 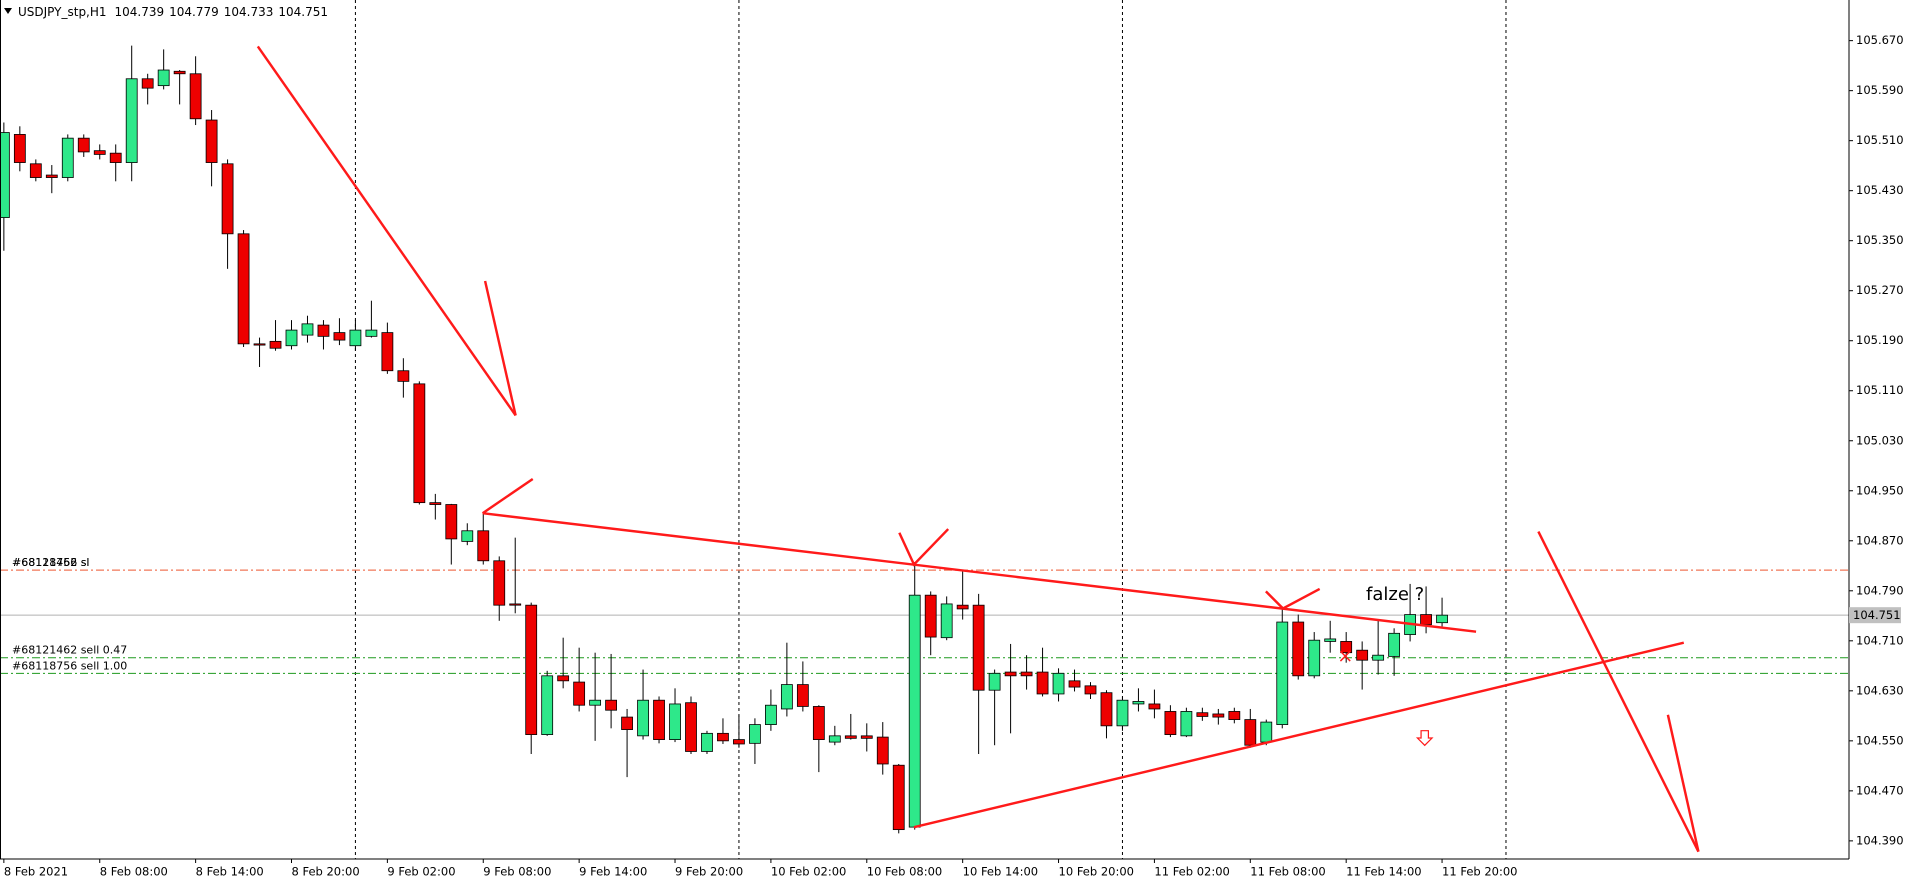 What do you see at coordinates (808, 872) in the screenshot?
I see `x-tick-label: 10 Feb 02:00` at bounding box center [808, 872].